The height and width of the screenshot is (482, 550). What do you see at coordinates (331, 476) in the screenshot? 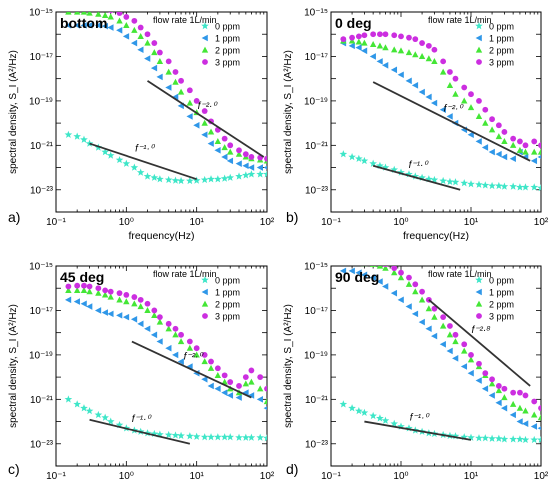
I see `x-tick-label: 10⁻¹` at bounding box center [331, 476].